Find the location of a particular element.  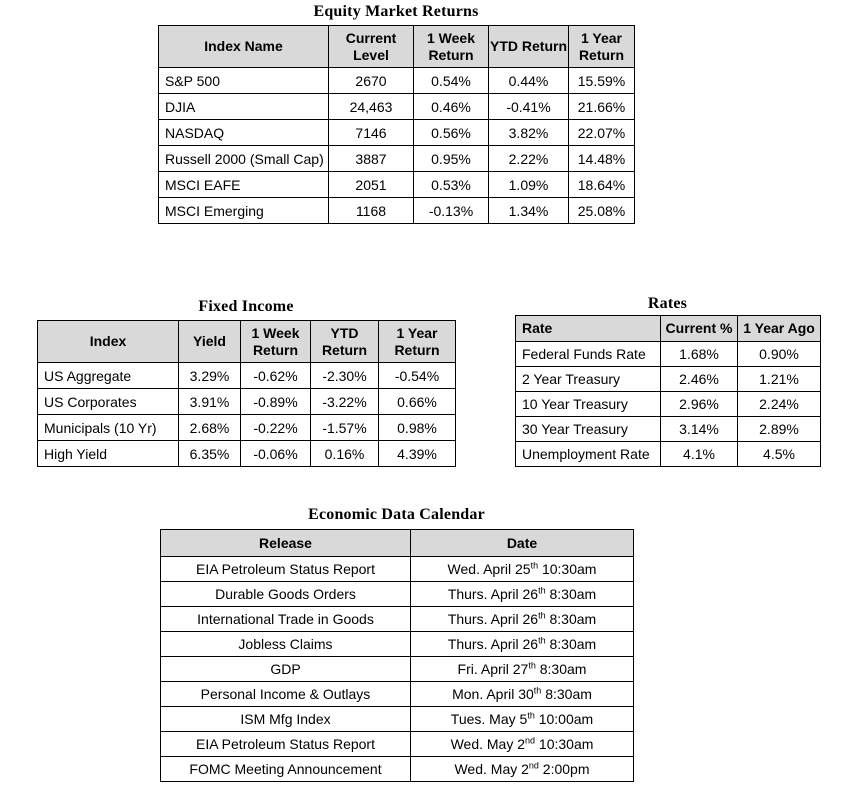

current-level-cell: 7146 is located at coordinates (371, 132).